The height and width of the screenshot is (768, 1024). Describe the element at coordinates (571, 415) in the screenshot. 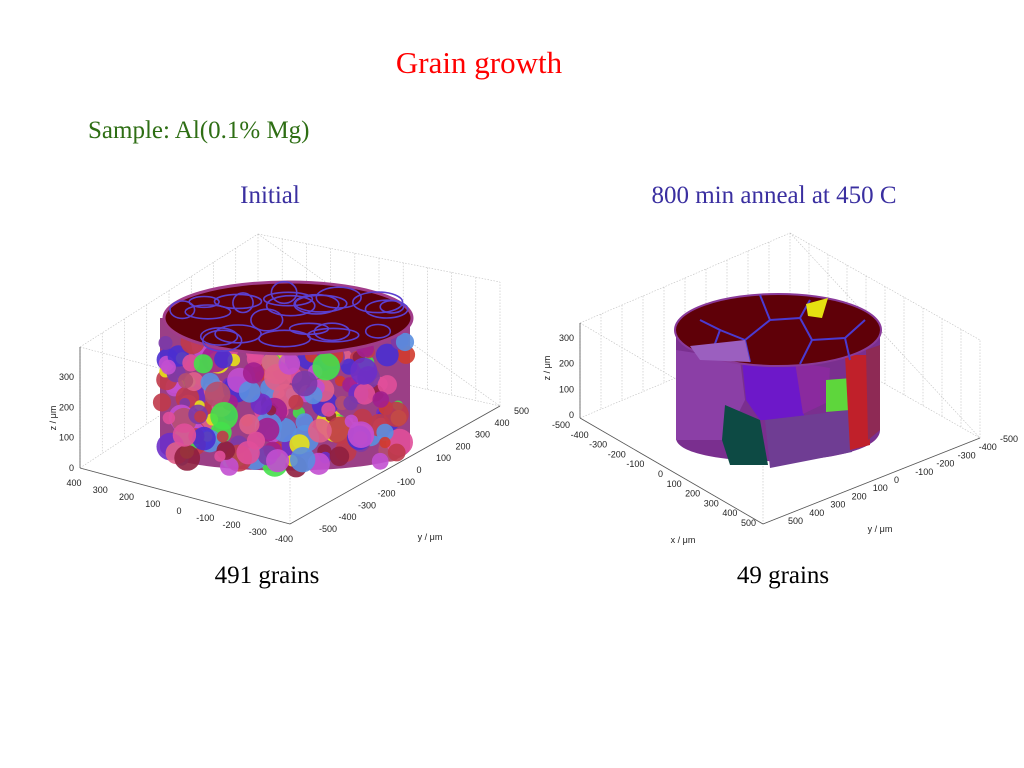

I see `annealed-z-tick-label: 0` at that location.